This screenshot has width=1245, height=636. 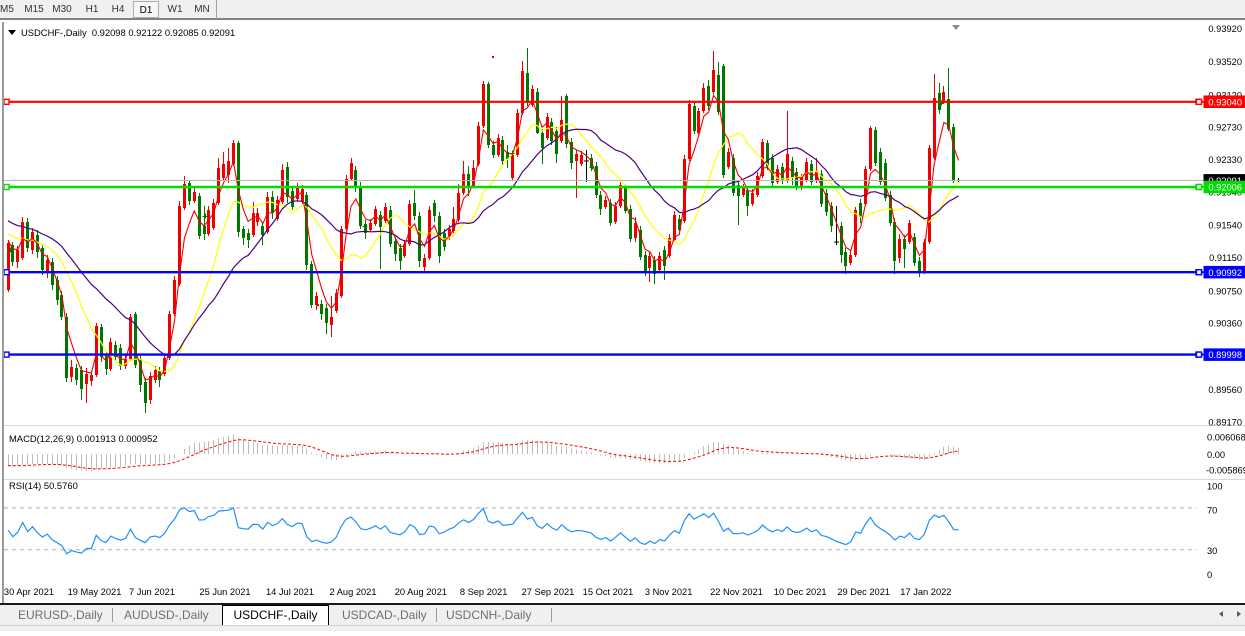 What do you see at coordinates (863, 592) in the screenshot?
I see `svg-text: 29 Dec 2021` at bounding box center [863, 592].